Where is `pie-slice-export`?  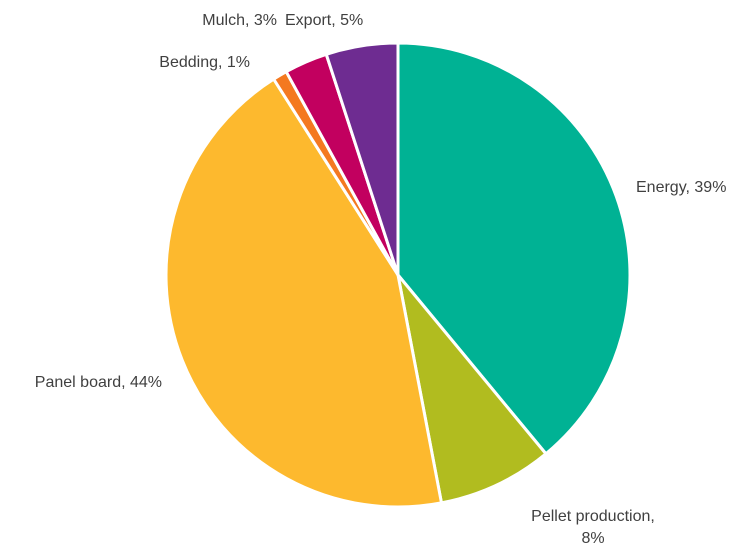
pie-slice-export is located at coordinates (362, 159).